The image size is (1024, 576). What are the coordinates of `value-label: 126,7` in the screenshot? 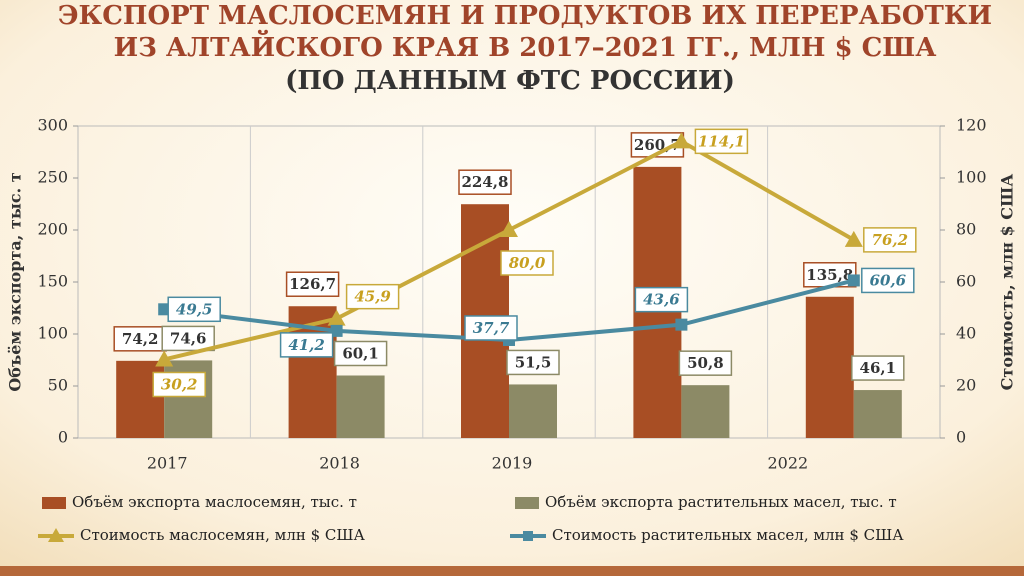 It's located at (312, 284).